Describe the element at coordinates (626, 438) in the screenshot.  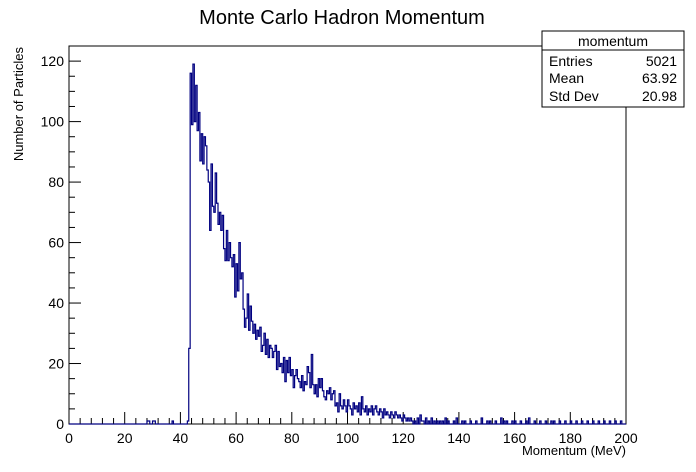
I see `x-tick-label: 200` at that location.